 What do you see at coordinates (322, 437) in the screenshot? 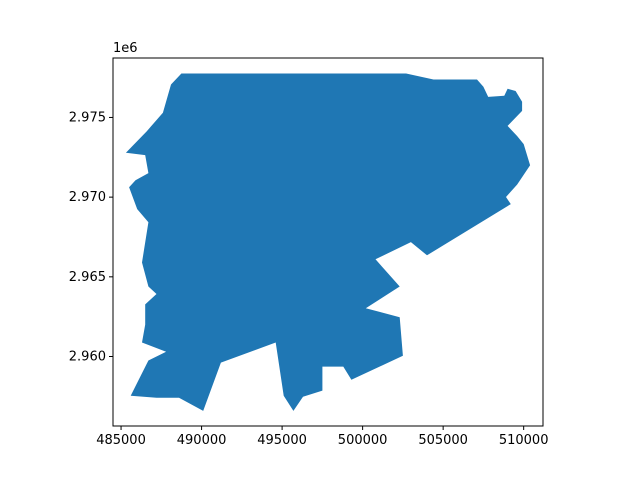
I see `x-axis-ticks: 485000 490000 495000 500000 505000 510000` at bounding box center [322, 437].